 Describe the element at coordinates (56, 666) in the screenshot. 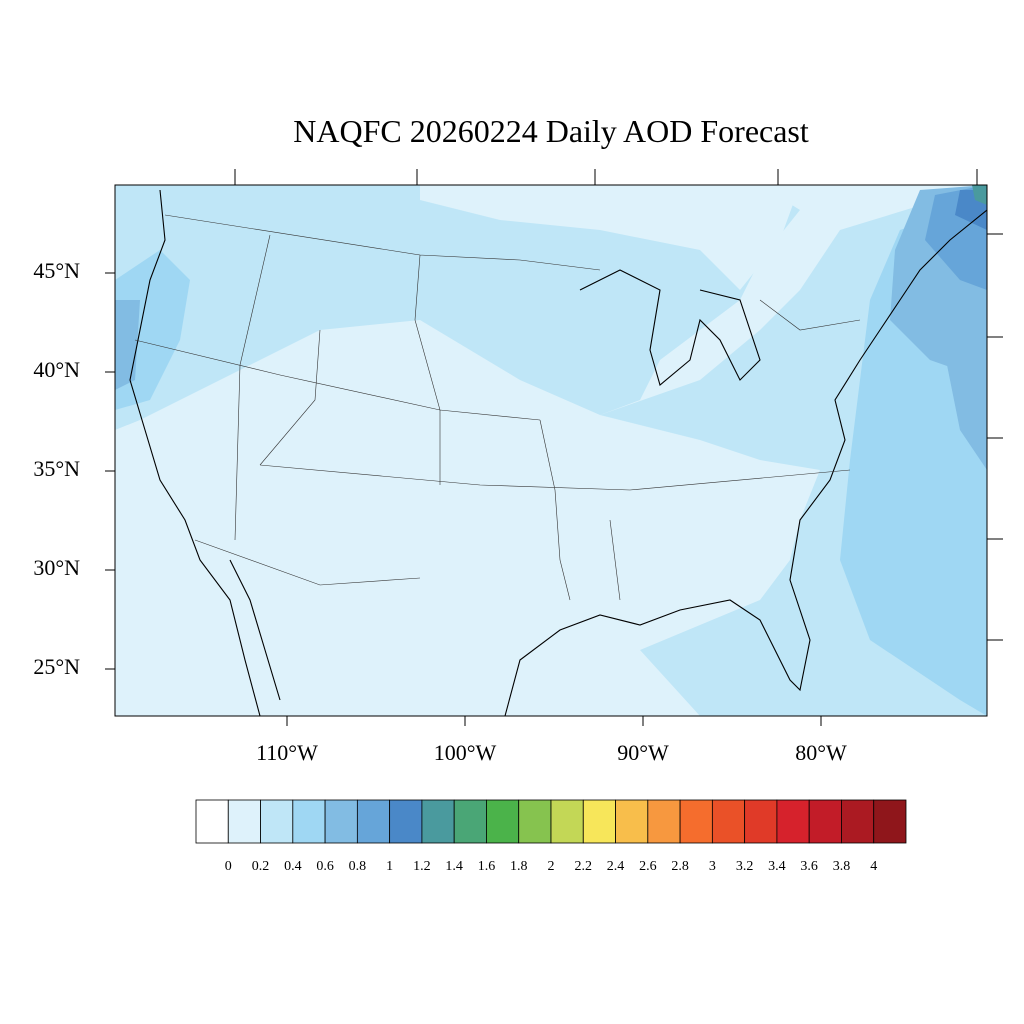

I see `lat-label: 25°N` at that location.